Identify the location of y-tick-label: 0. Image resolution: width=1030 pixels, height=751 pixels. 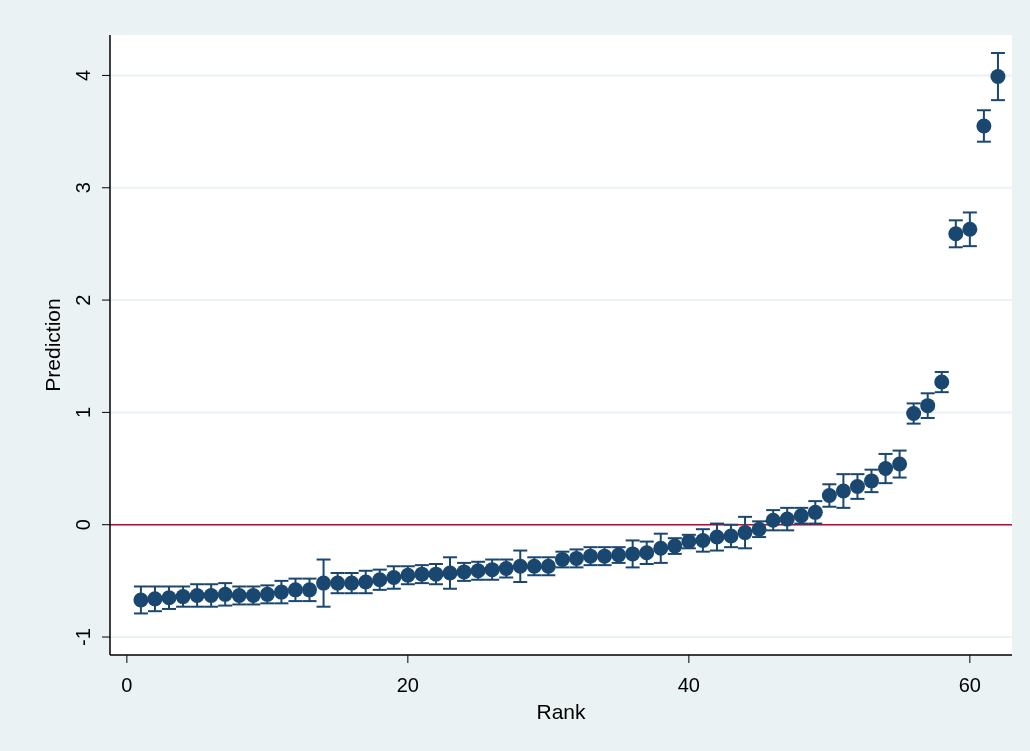
(83, 525).